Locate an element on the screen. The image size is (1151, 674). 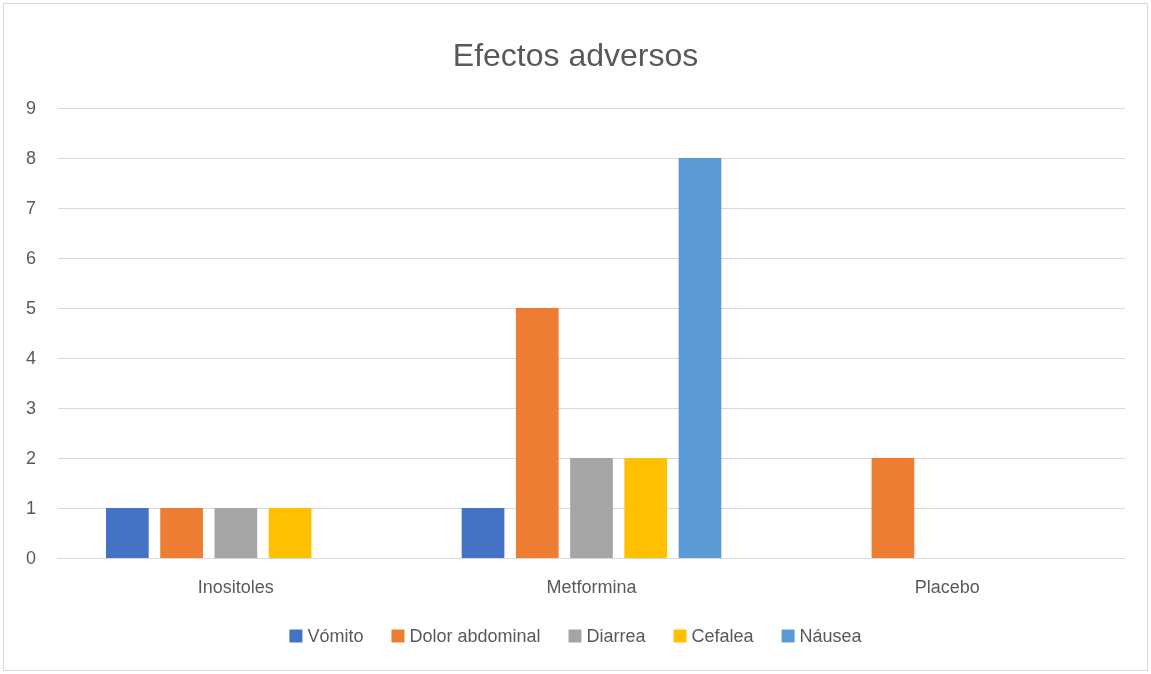
legend-label: Vómito is located at coordinates (335, 636).